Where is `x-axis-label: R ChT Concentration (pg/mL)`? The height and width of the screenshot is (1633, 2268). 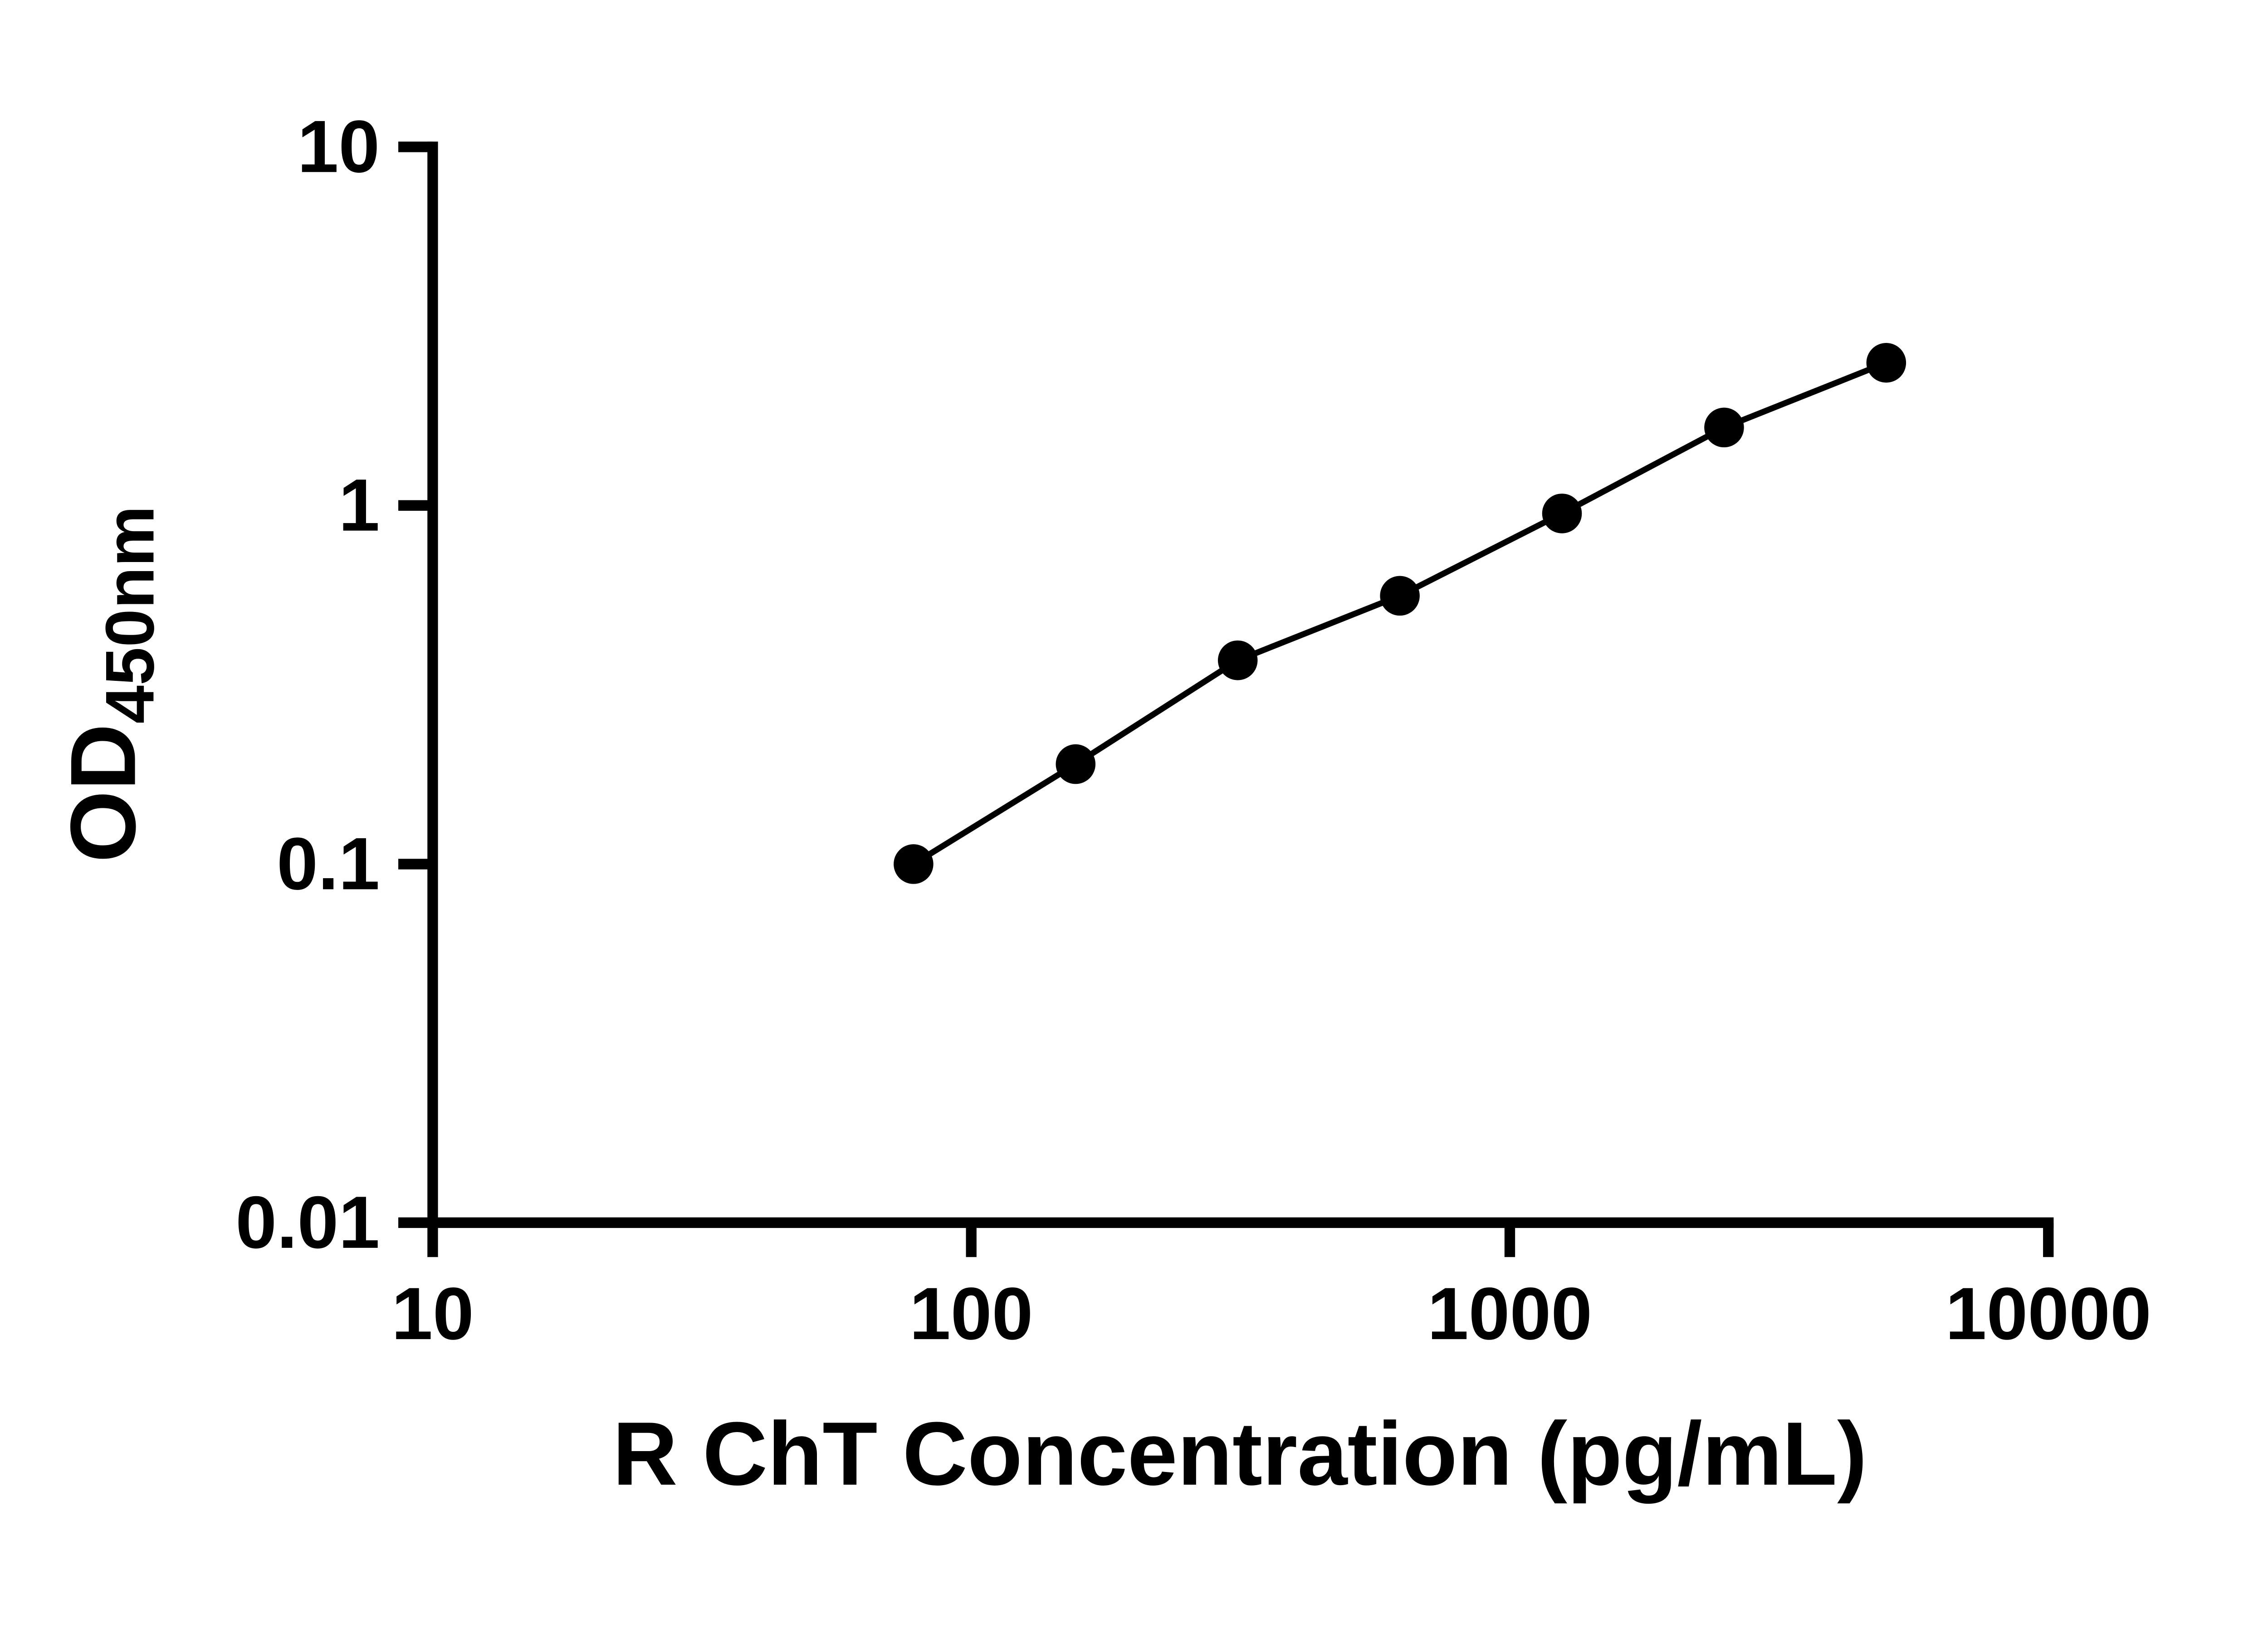 x-axis-label: R ChT Concentration (pg/mL) is located at coordinates (1240, 1453).